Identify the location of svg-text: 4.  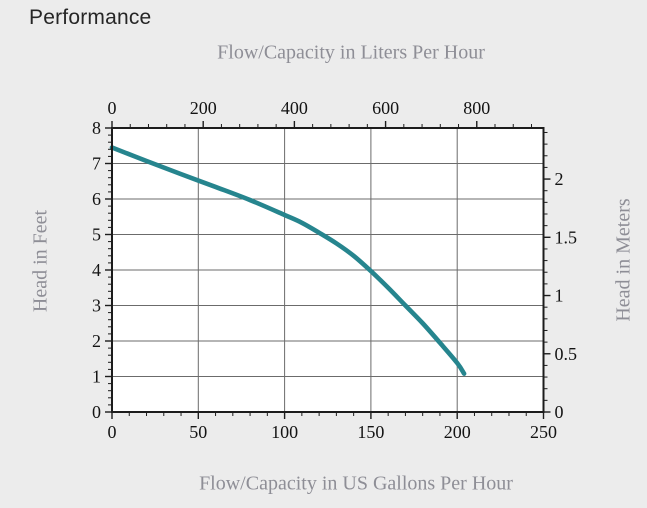
(96, 270).